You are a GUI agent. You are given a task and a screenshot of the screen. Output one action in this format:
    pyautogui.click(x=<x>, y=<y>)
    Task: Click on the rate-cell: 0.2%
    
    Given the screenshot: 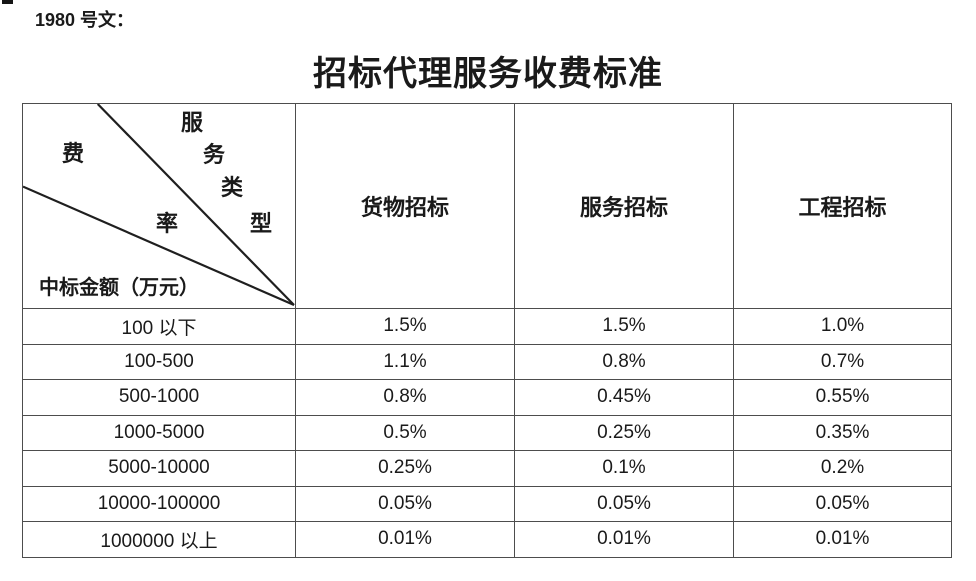 What is the action you would take?
    pyautogui.click(x=842, y=468)
    